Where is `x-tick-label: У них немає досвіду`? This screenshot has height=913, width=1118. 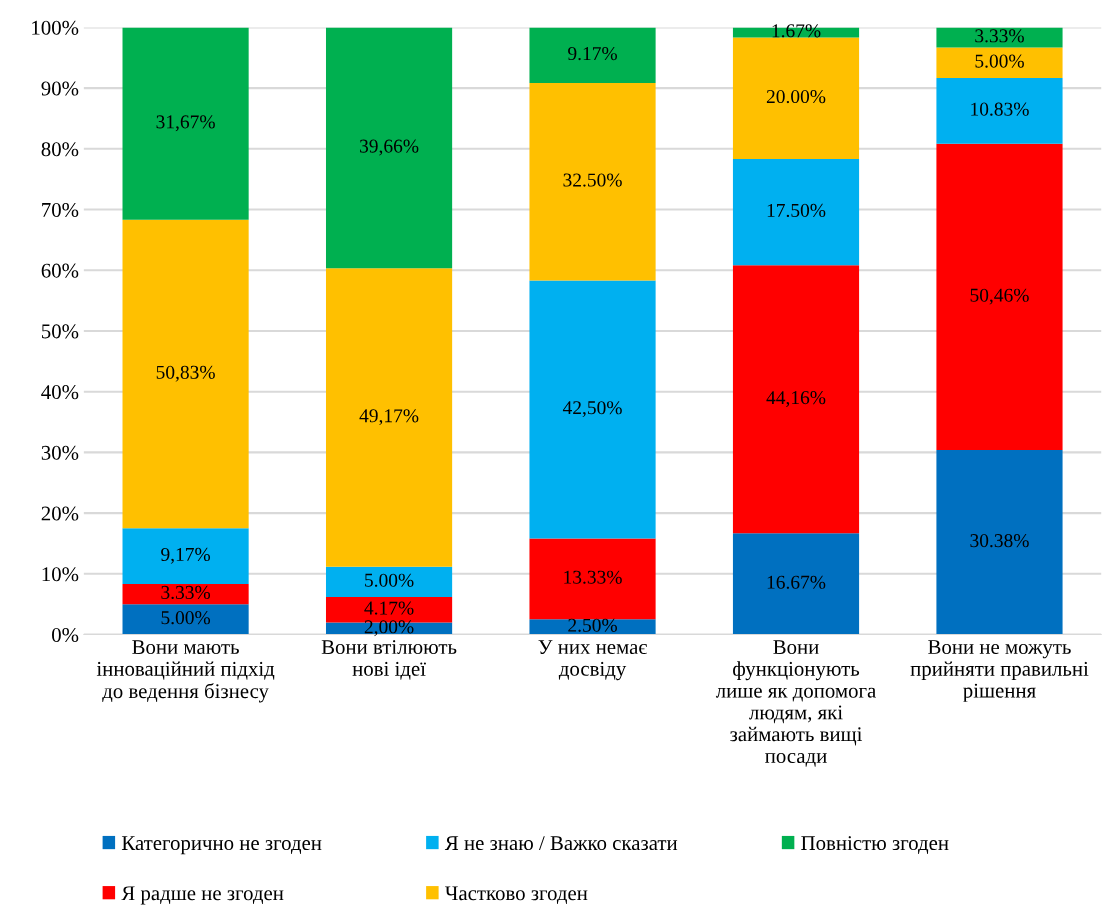 x-tick-label: У них немає досвіду is located at coordinates (592, 660).